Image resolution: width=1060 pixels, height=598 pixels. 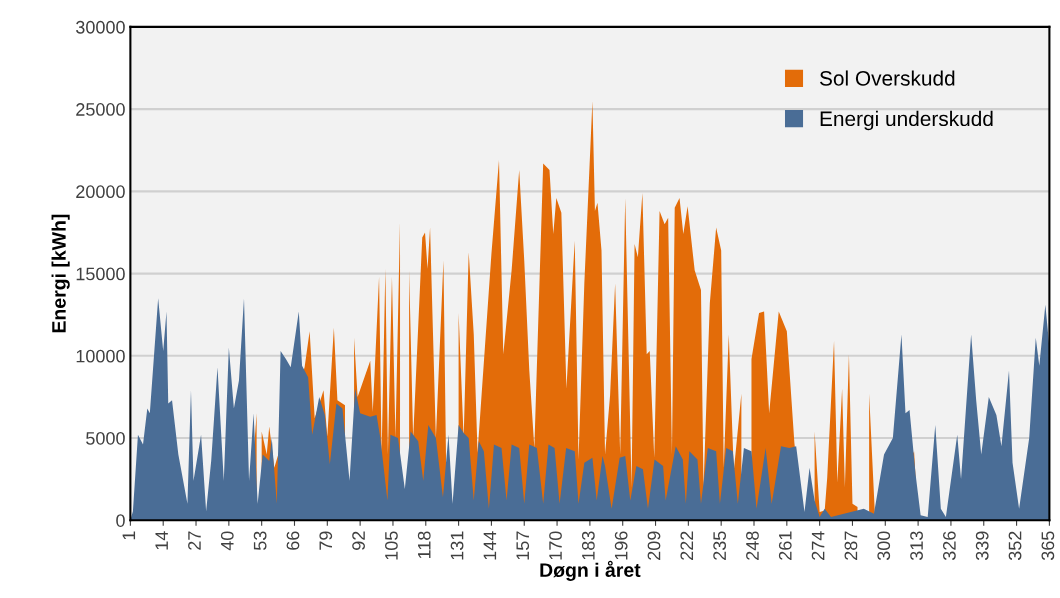 I want to click on x-tick-label: 92, so click(x=358, y=540).